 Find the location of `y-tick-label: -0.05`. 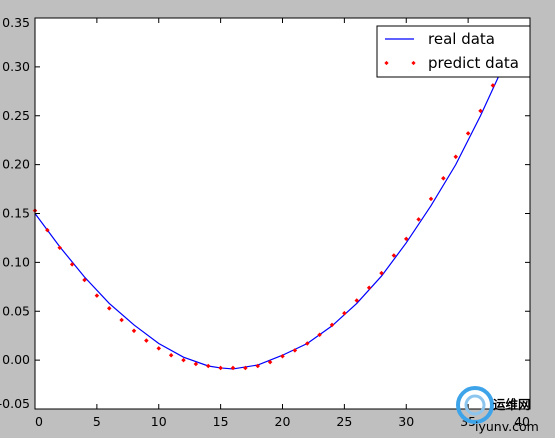

y-tick-label: -0.05 is located at coordinates (15, 403).